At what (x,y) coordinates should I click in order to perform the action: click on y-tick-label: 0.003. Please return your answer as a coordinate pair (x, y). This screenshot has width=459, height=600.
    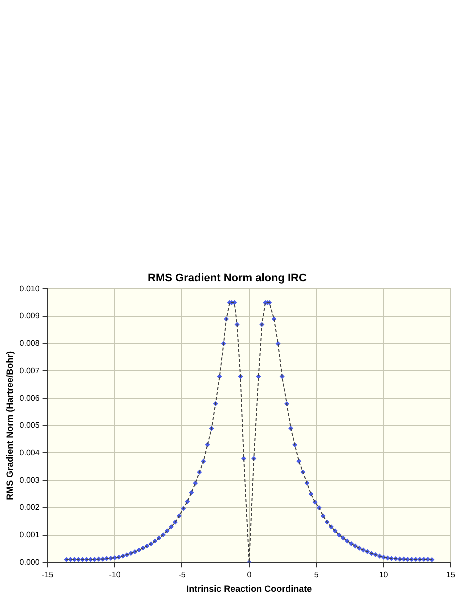
    Looking at the image, I should click on (30, 480).